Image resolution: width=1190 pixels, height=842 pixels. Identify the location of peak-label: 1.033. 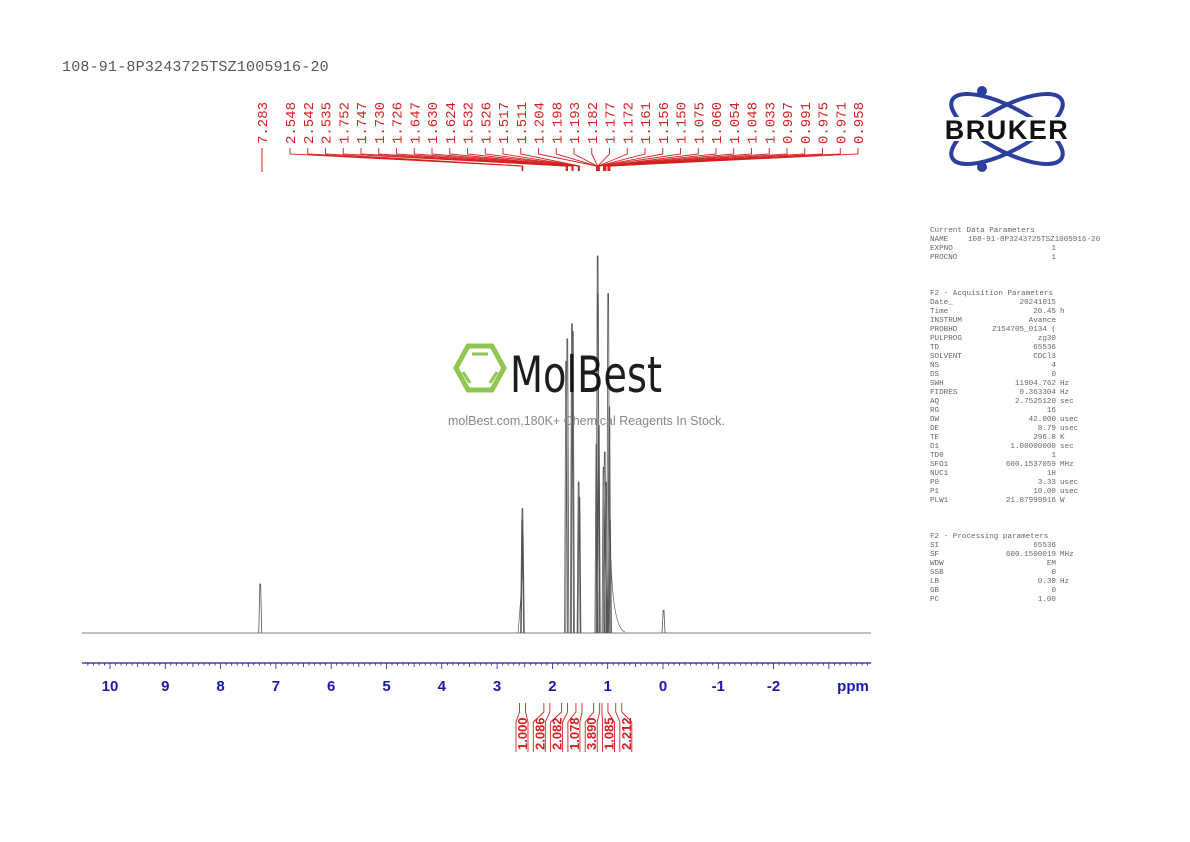
(771, 123).